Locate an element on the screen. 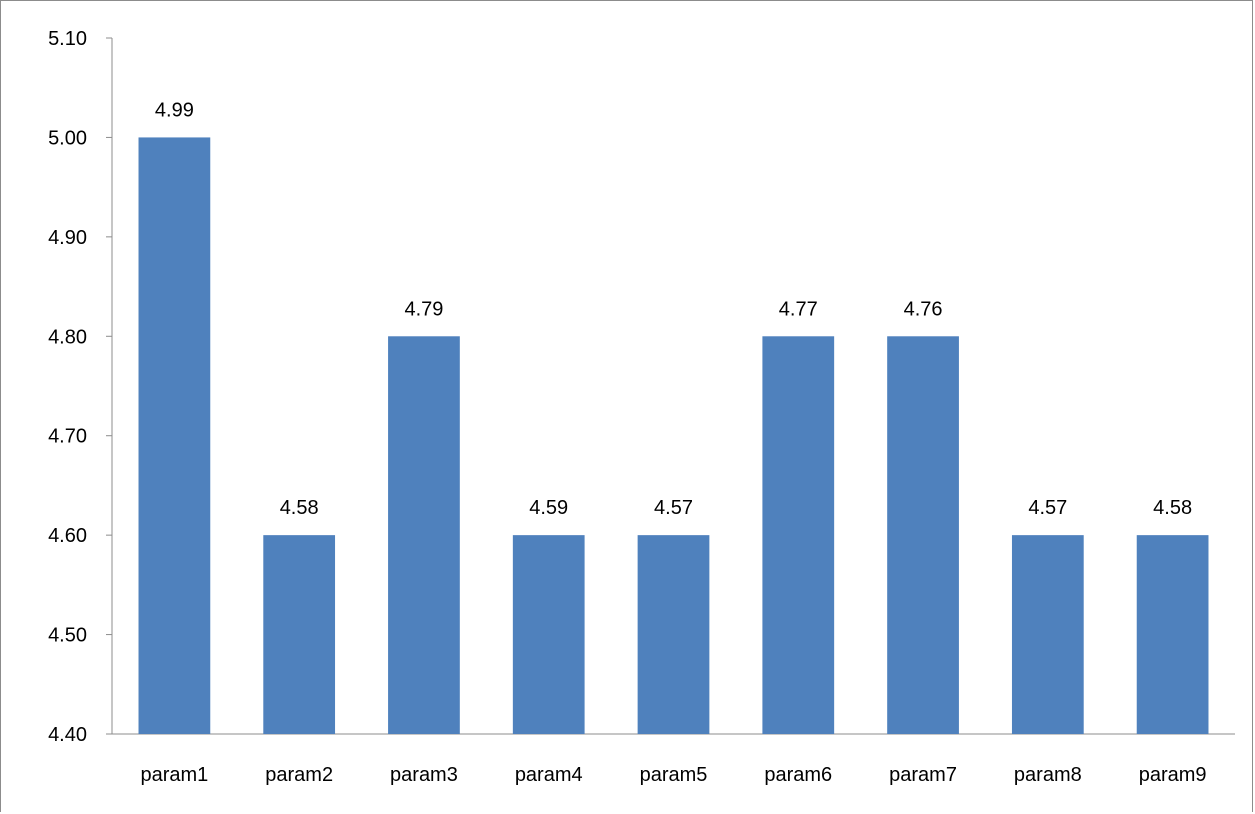 The width and height of the screenshot is (1255, 814). data-label-param2: 4.58 is located at coordinates (299, 508).